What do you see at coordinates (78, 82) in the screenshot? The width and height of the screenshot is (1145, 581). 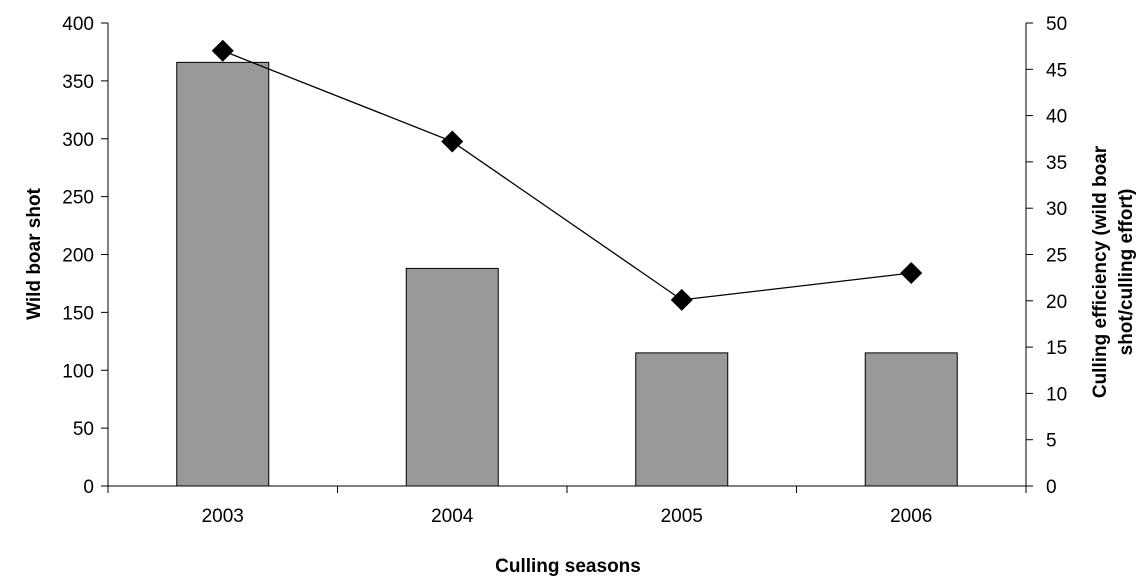 I see `y-tick-label-350: 350` at bounding box center [78, 82].